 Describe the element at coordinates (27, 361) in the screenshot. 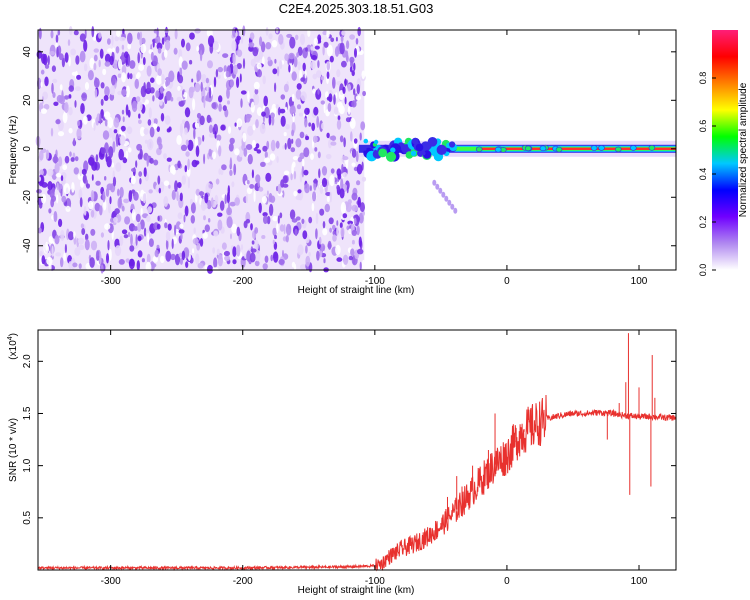

I see `y-tick-label: 2.0` at that location.